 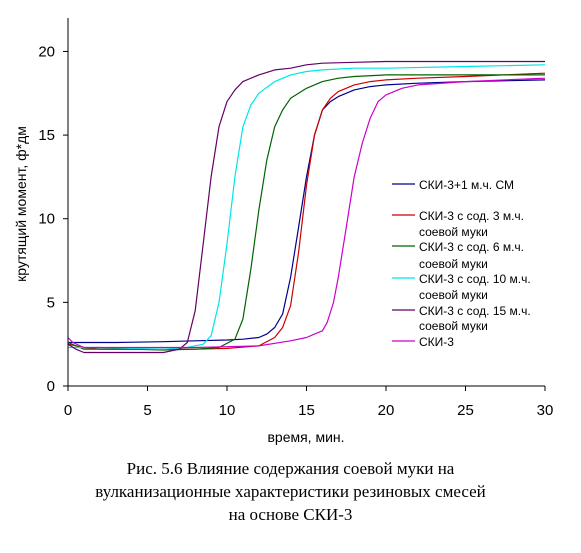 What do you see at coordinates (453, 295) in the screenshot?
I see `legend-label-4: соевой муки` at bounding box center [453, 295].